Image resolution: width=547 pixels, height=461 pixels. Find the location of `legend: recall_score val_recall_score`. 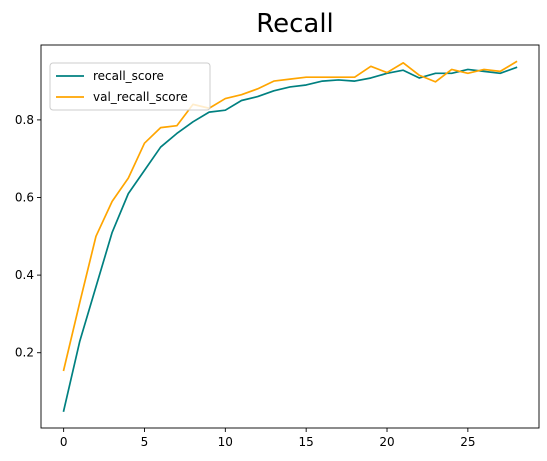

legend: recall_score val_recall_score is located at coordinates (130, 86).